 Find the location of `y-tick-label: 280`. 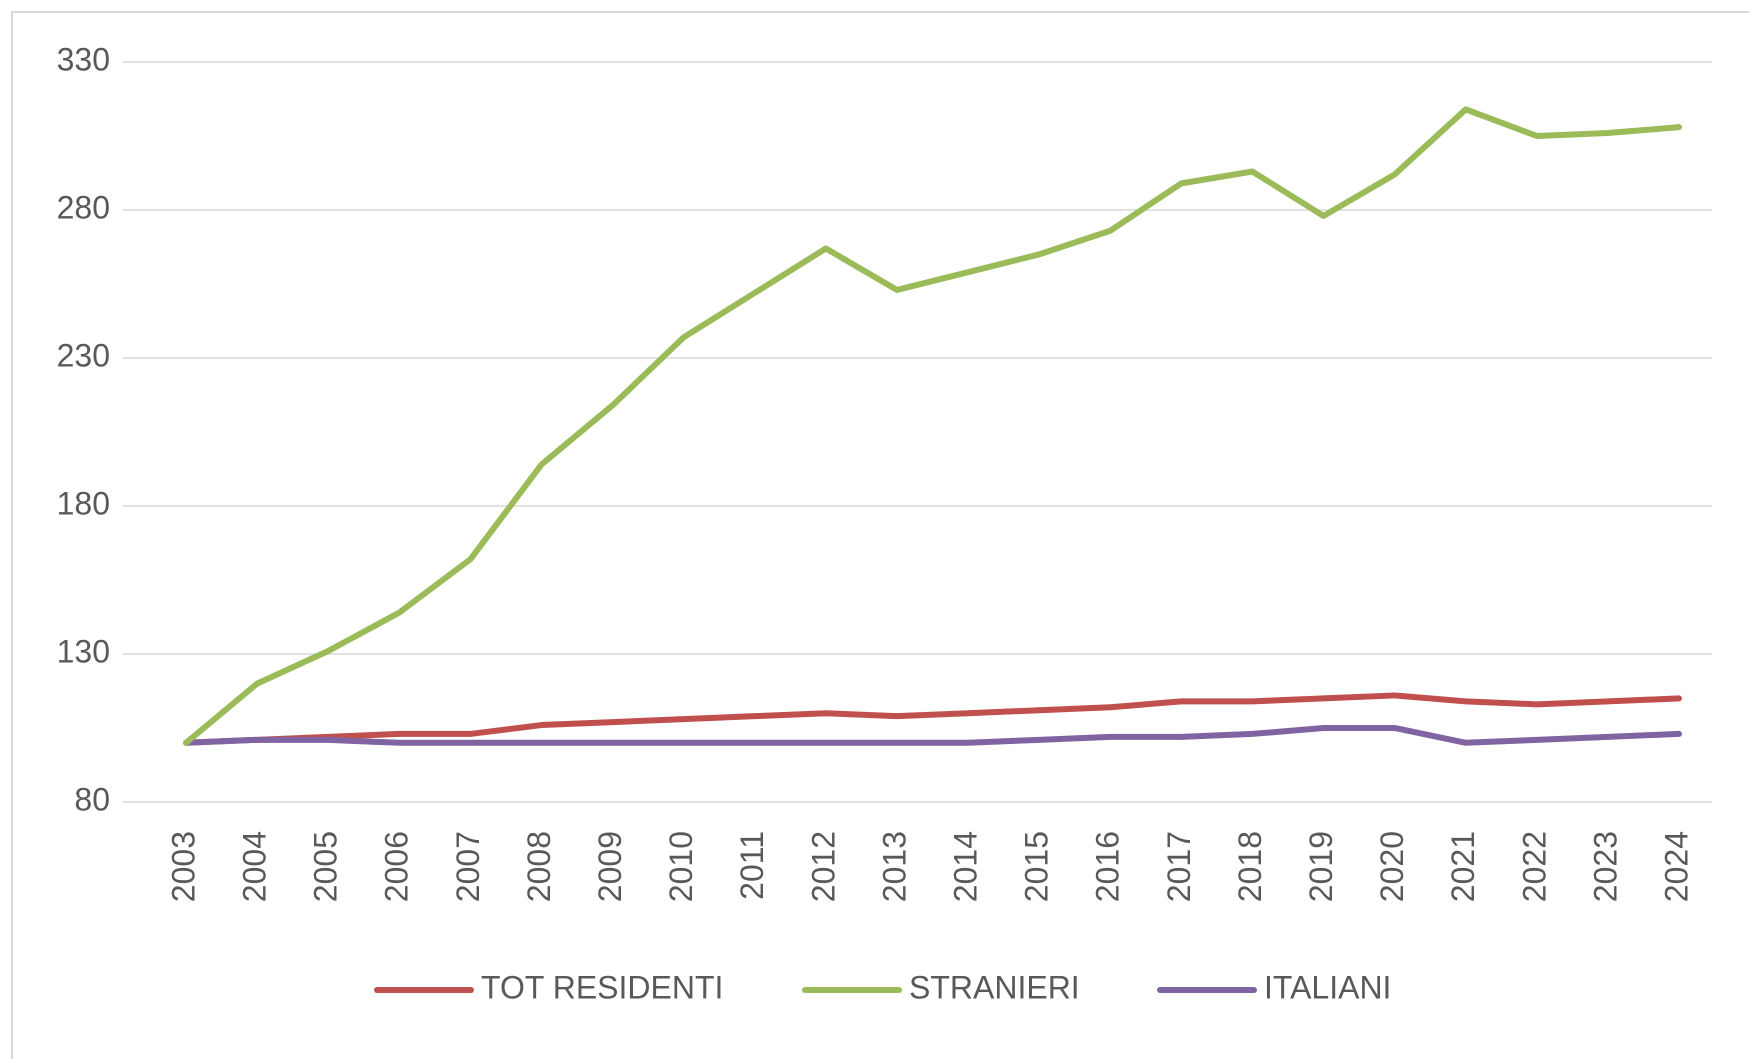

y-tick-label: 280 is located at coordinates (83, 207).